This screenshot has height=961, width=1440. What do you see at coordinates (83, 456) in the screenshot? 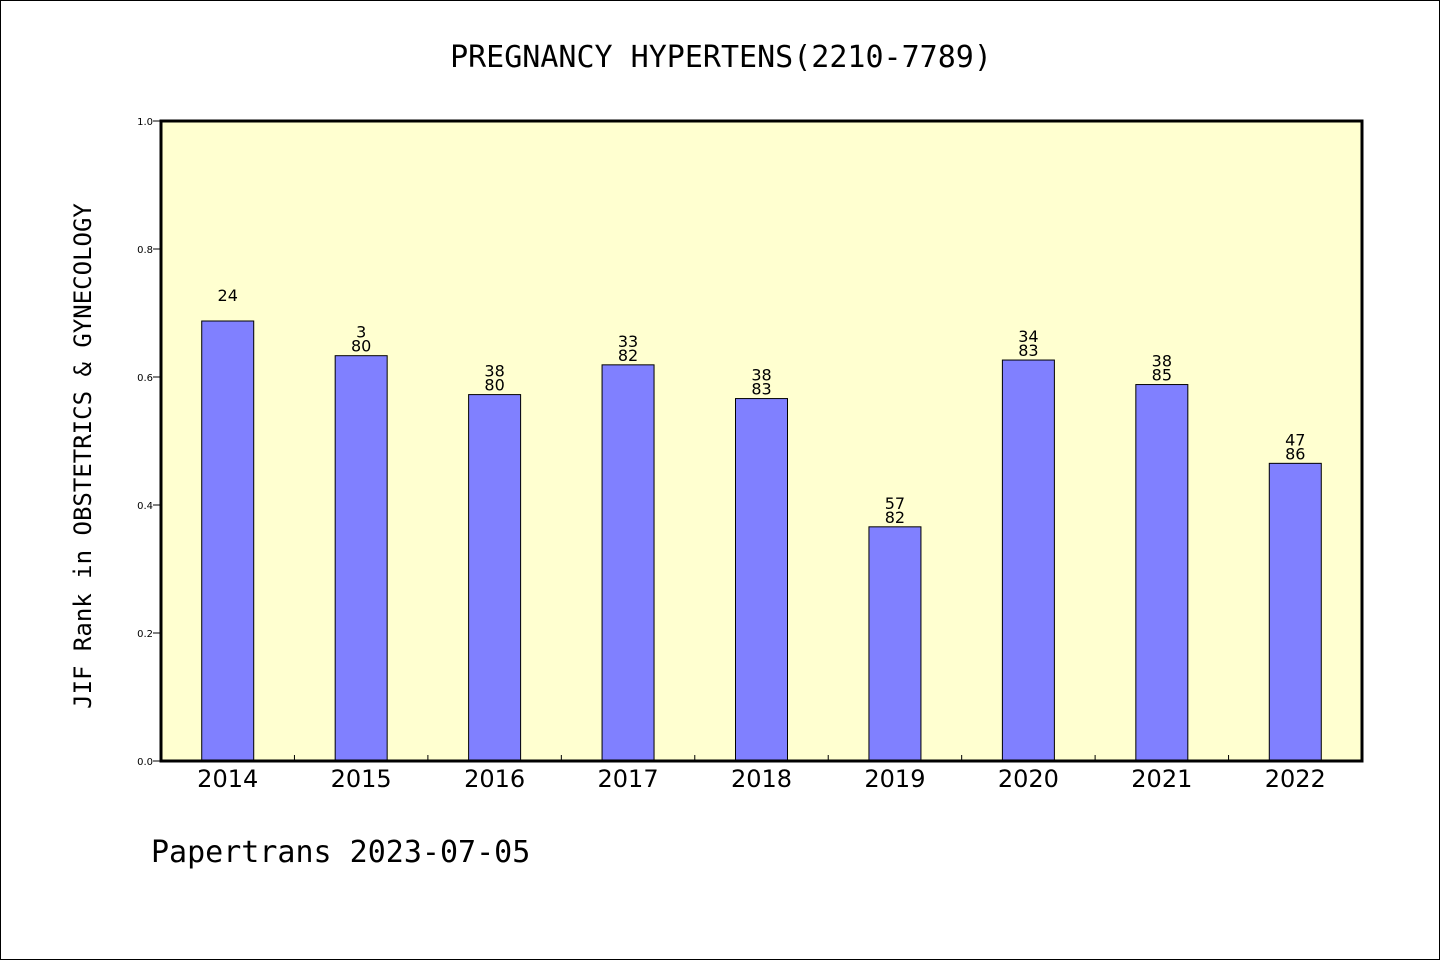
I see `y-axis-label: JIF Rank in OBSTETRICS & GYNECOLOGY` at bounding box center [83, 456].